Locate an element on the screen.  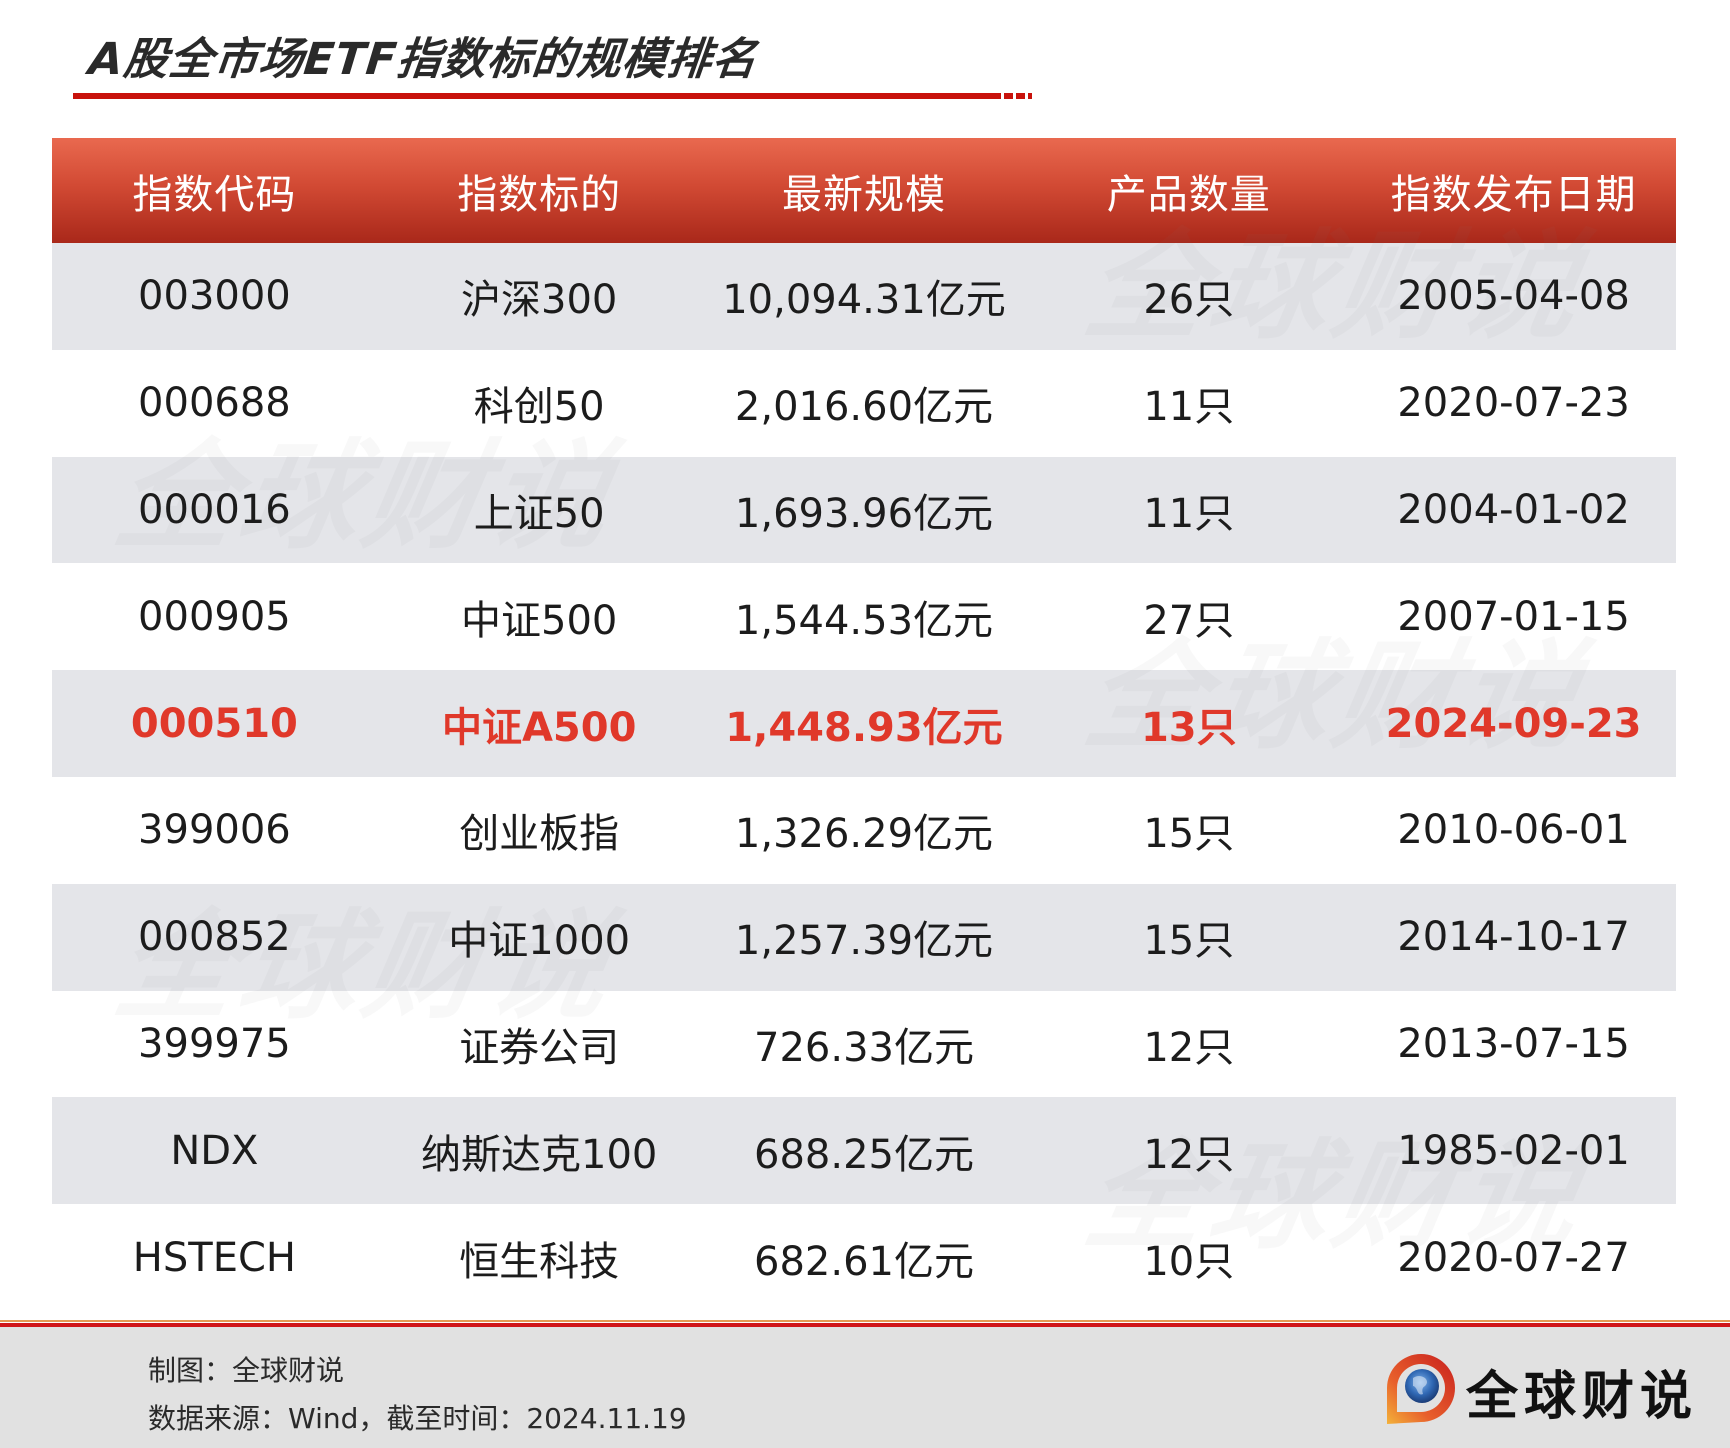
cell-date: 2020-07-23 is located at coordinates (1513, 403).